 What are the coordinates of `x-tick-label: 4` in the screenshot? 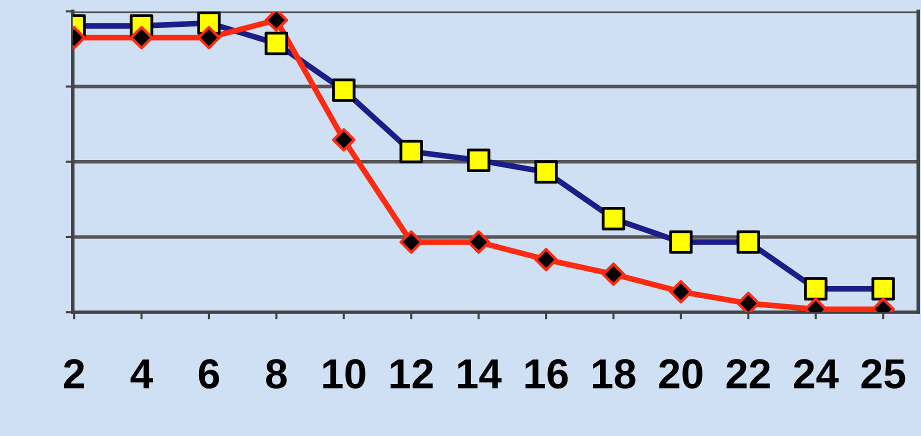 It's located at (141, 374).